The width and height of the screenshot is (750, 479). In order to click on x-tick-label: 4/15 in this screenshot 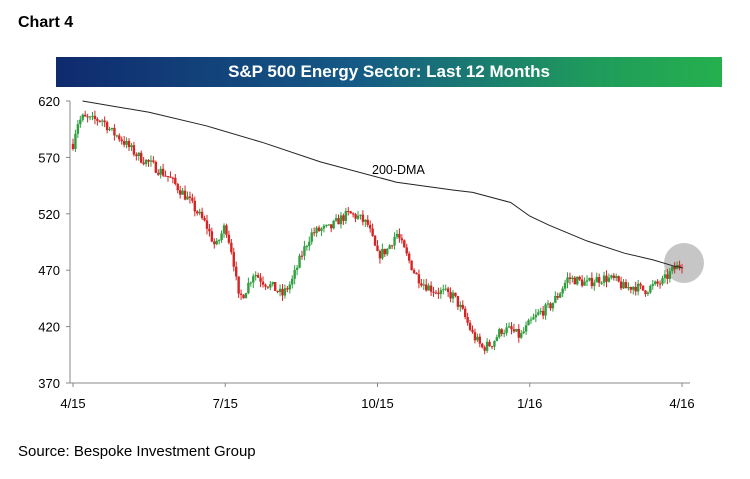, I will do `click(72, 403)`.